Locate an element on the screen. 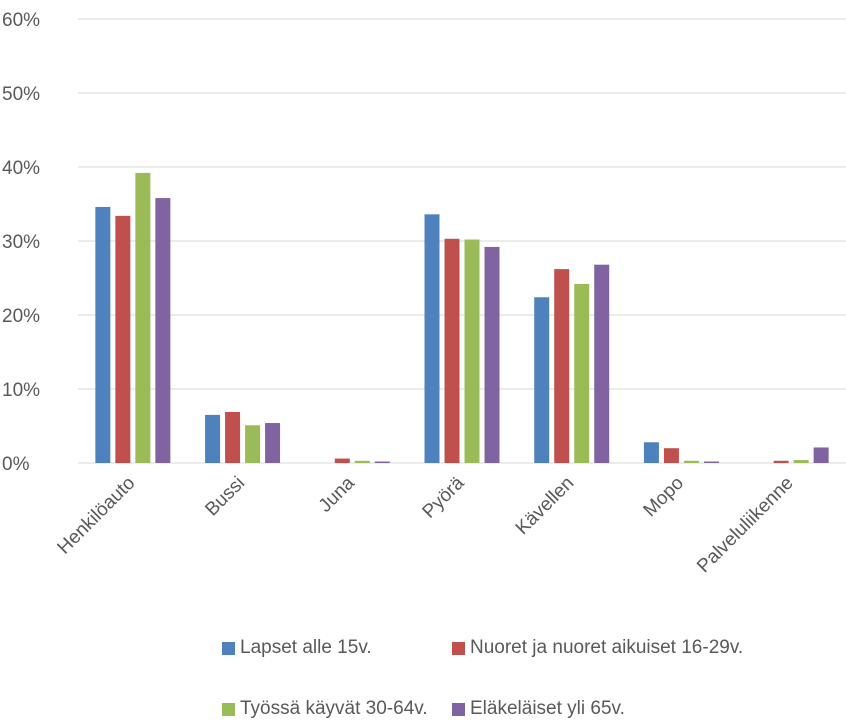 The width and height of the screenshot is (846, 726). legend-item-elakelaiset: Eläkeläiset yli 65v. is located at coordinates (538, 709).